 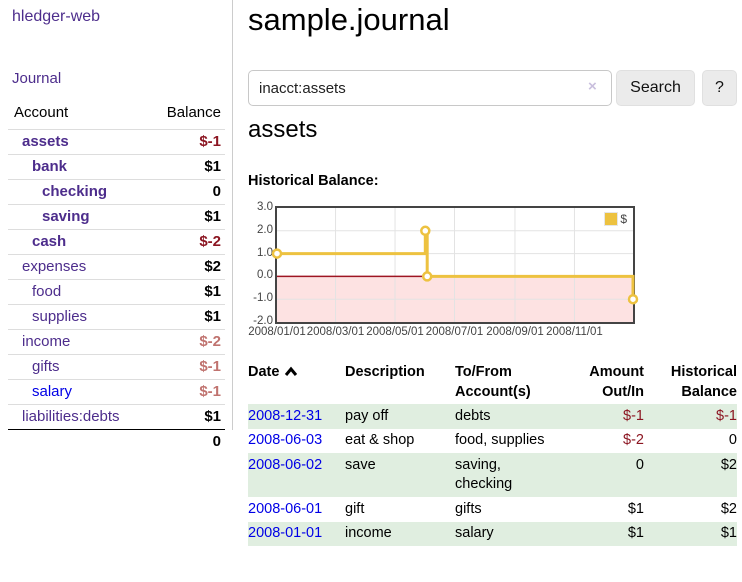 I want to click on account-link: checking, so click(x=75, y=191).